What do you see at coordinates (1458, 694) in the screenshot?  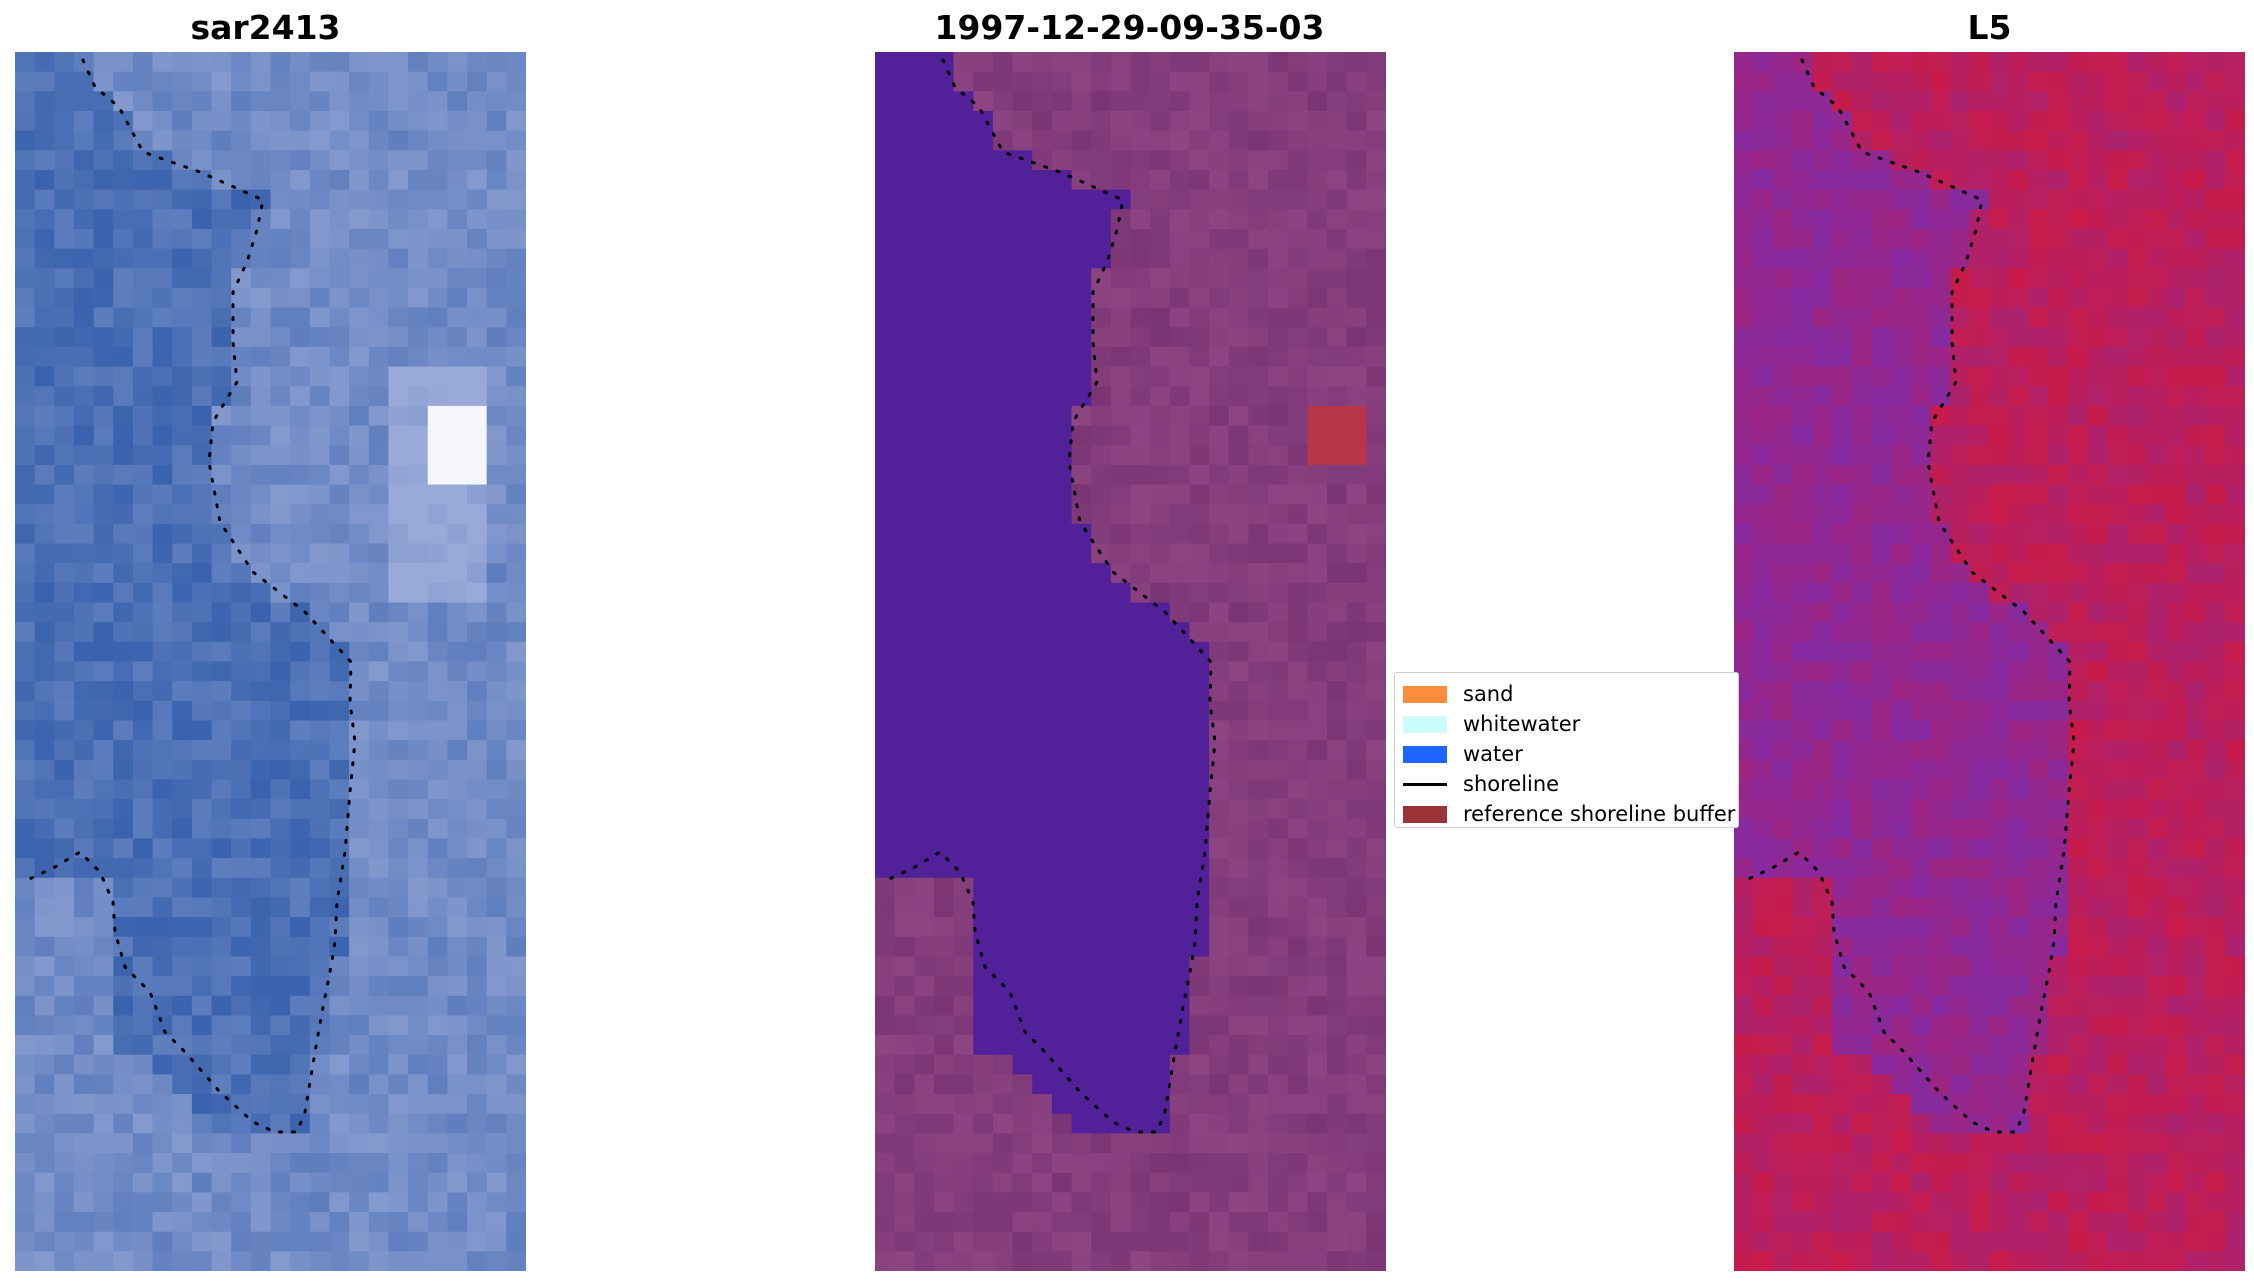 I see `legend-item-sand: sand` at bounding box center [1458, 694].